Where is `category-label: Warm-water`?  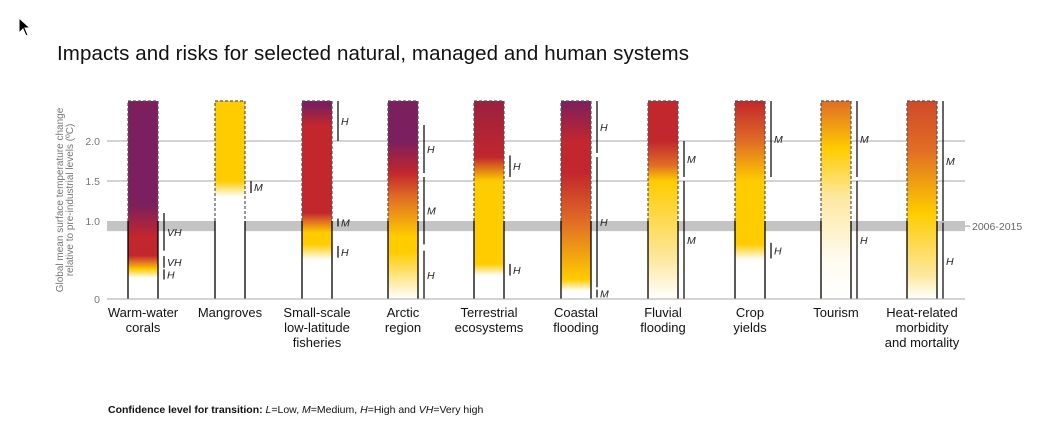
category-label: Warm-water is located at coordinates (143, 312).